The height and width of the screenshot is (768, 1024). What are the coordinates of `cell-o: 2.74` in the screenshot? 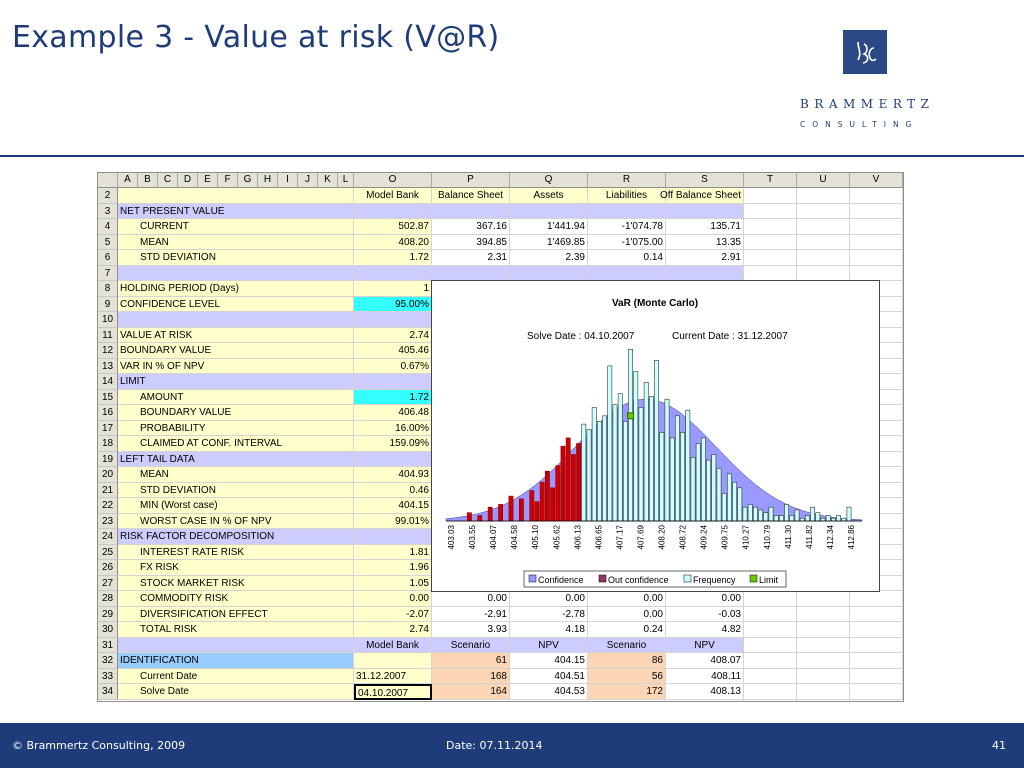 It's located at (393, 630).